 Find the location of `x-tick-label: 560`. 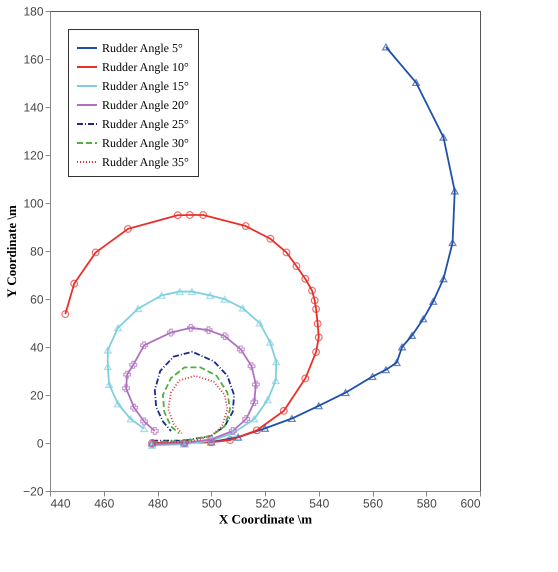

x-tick-label: 560 is located at coordinates (373, 503).